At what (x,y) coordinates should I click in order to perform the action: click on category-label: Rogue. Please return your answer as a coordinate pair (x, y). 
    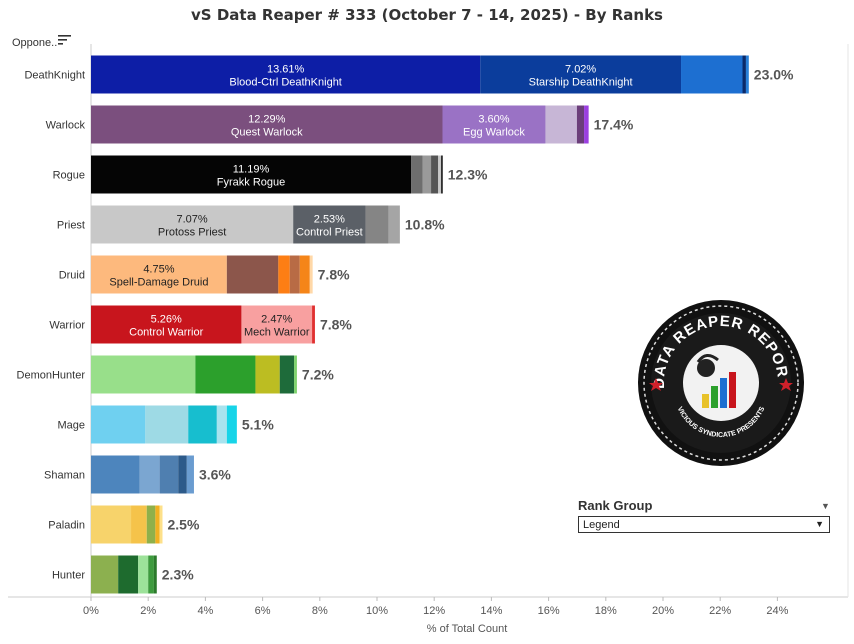
    Looking at the image, I should click on (69, 176).